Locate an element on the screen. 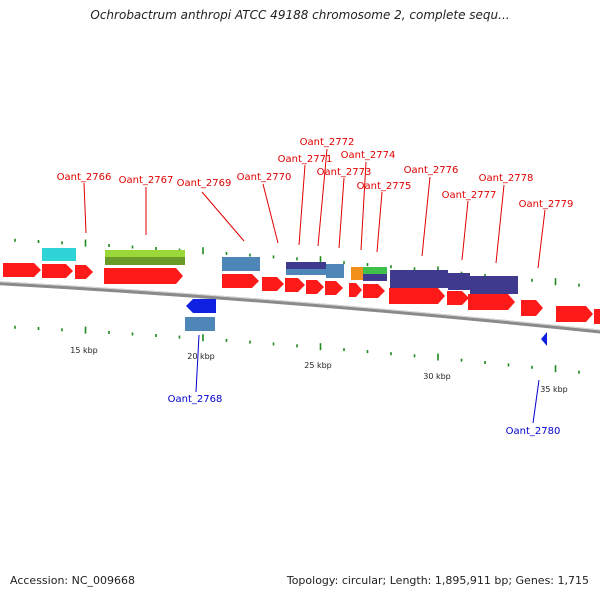 The image size is (600, 600). gene-feature-indigo-c is located at coordinates (419, 279).